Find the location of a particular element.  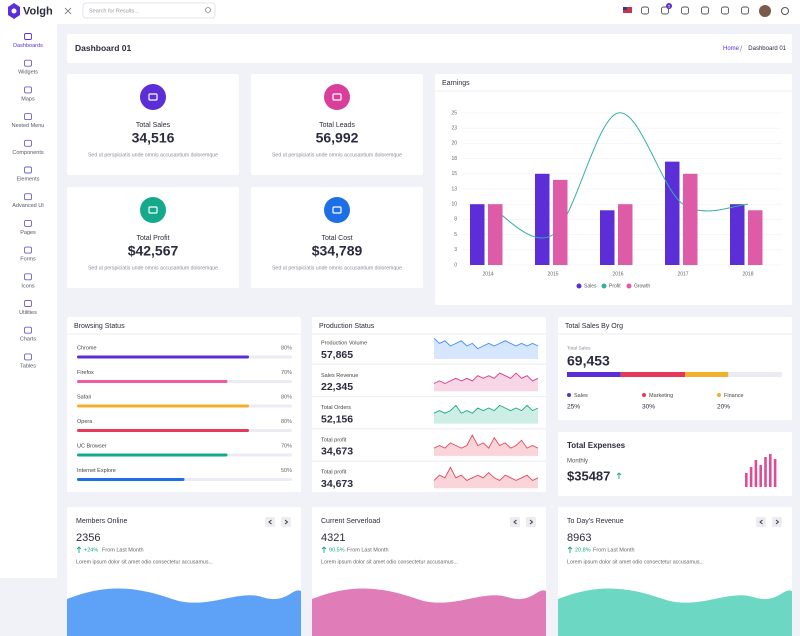

legend-label: Profit is located at coordinates (615, 287).